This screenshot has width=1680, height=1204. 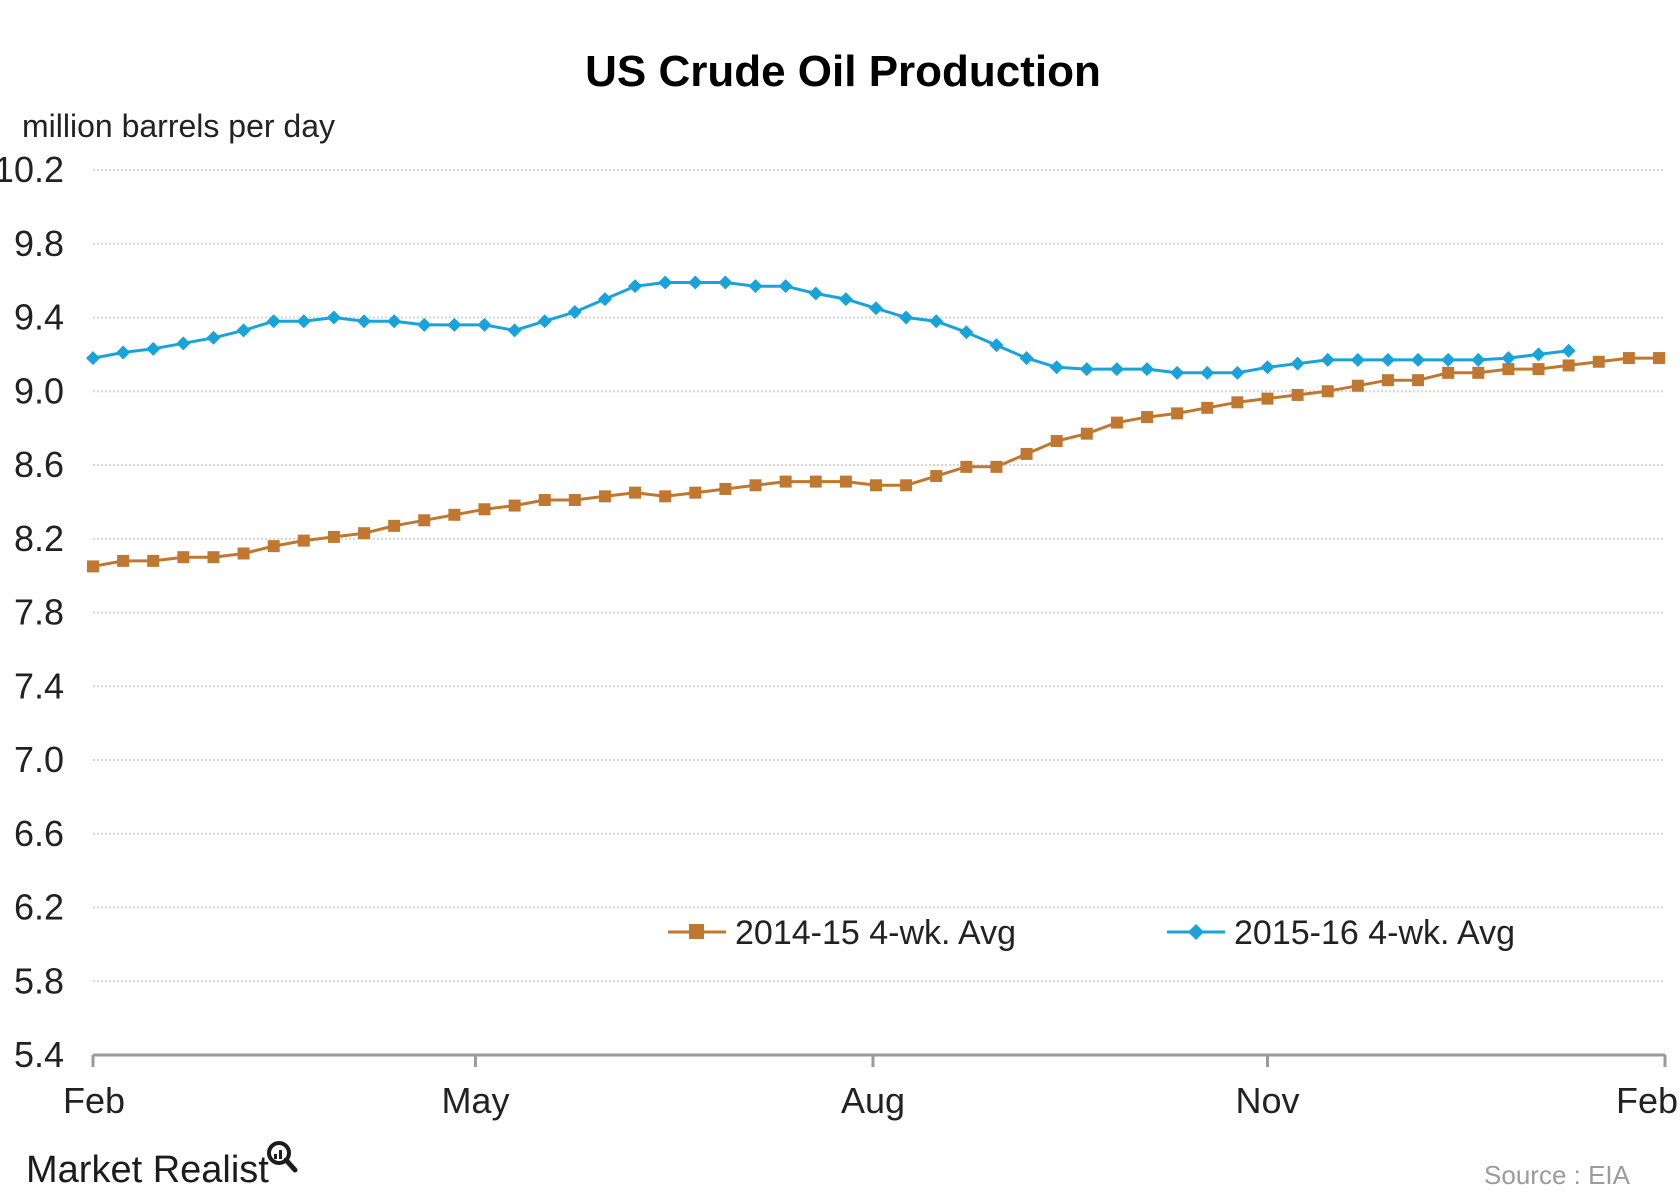 I want to click on y-tick-label: 7.4, so click(x=39, y=685).